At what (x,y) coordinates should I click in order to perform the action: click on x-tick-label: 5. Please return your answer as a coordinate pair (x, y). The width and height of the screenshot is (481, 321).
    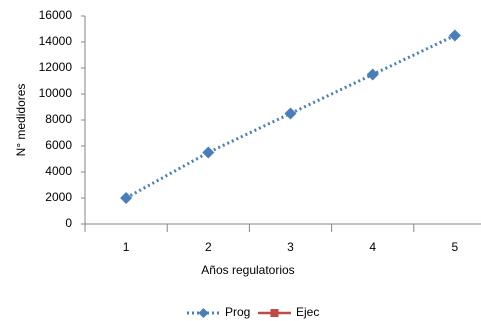
    Looking at the image, I should click on (455, 247).